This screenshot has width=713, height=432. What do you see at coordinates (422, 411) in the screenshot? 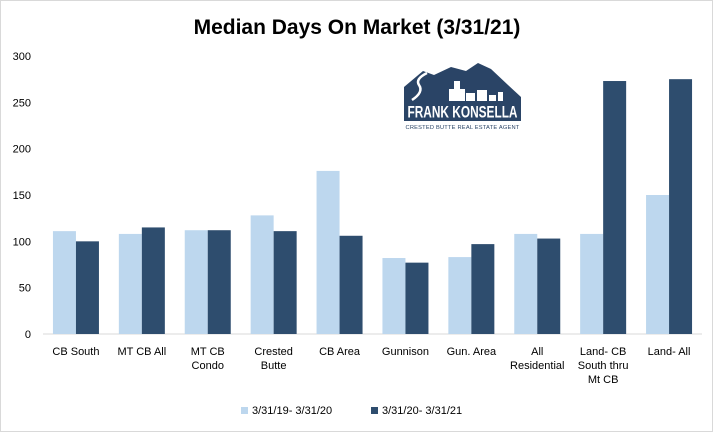
I see `legend-label: 3/31/20- 3/31/21` at bounding box center [422, 411].